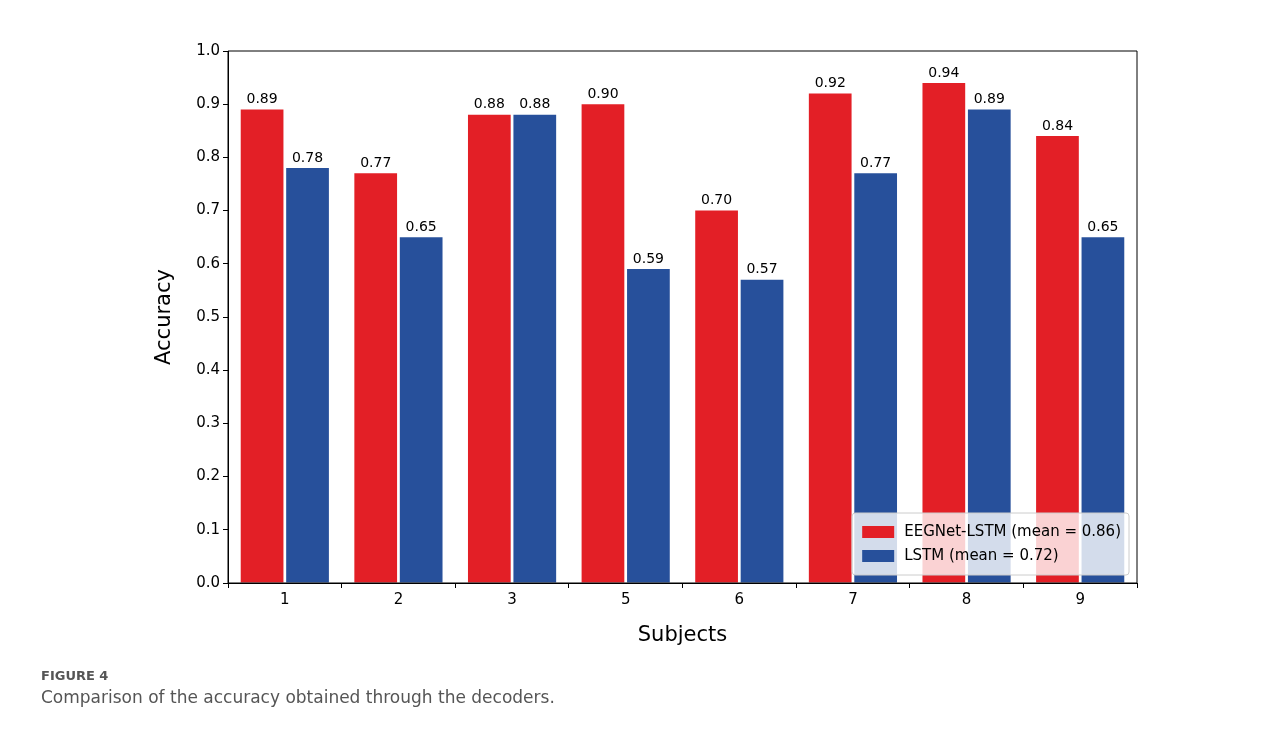  Describe the element at coordinates (208, 581) in the screenshot. I see `y-tick-label: 0.0` at that location.